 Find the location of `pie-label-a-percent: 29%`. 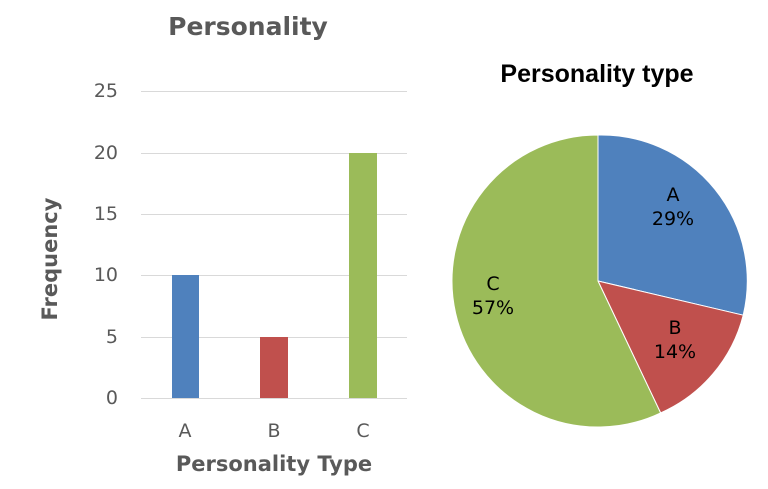

pie-label-a-percent: 29% is located at coordinates (673, 219).